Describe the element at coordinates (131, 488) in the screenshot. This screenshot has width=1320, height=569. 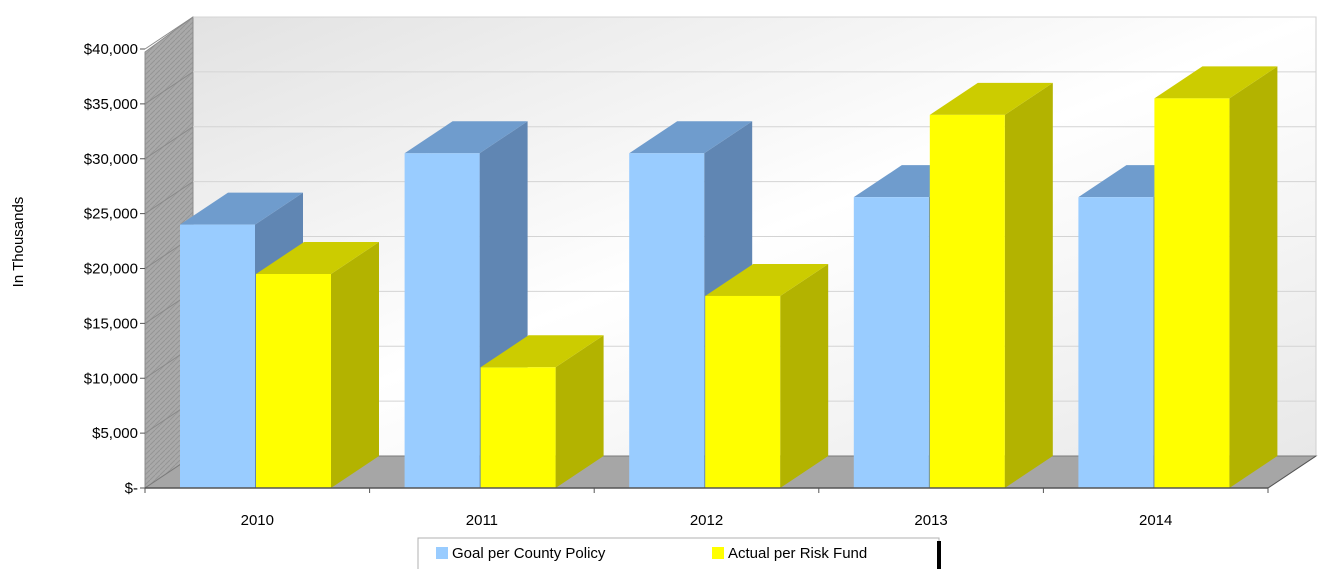
I see `y-tick-label: $-` at that location.